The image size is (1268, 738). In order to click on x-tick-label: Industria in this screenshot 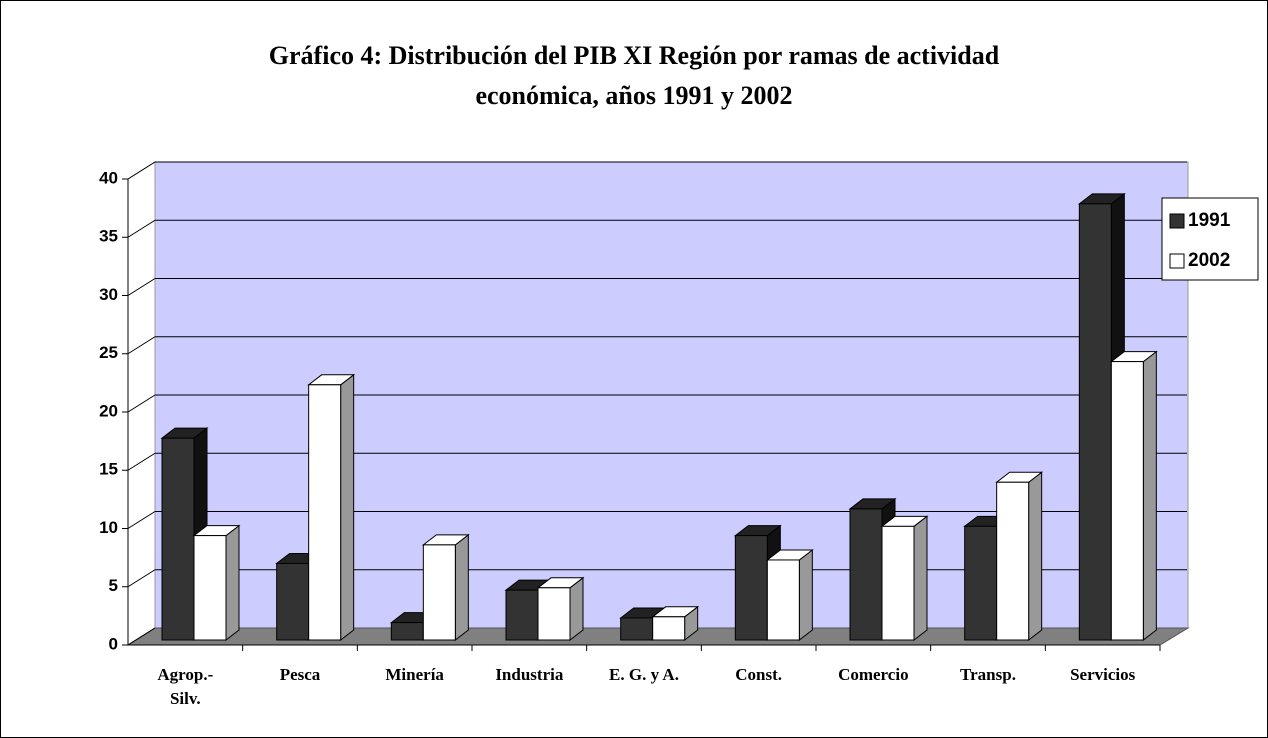, I will do `click(529, 674)`.